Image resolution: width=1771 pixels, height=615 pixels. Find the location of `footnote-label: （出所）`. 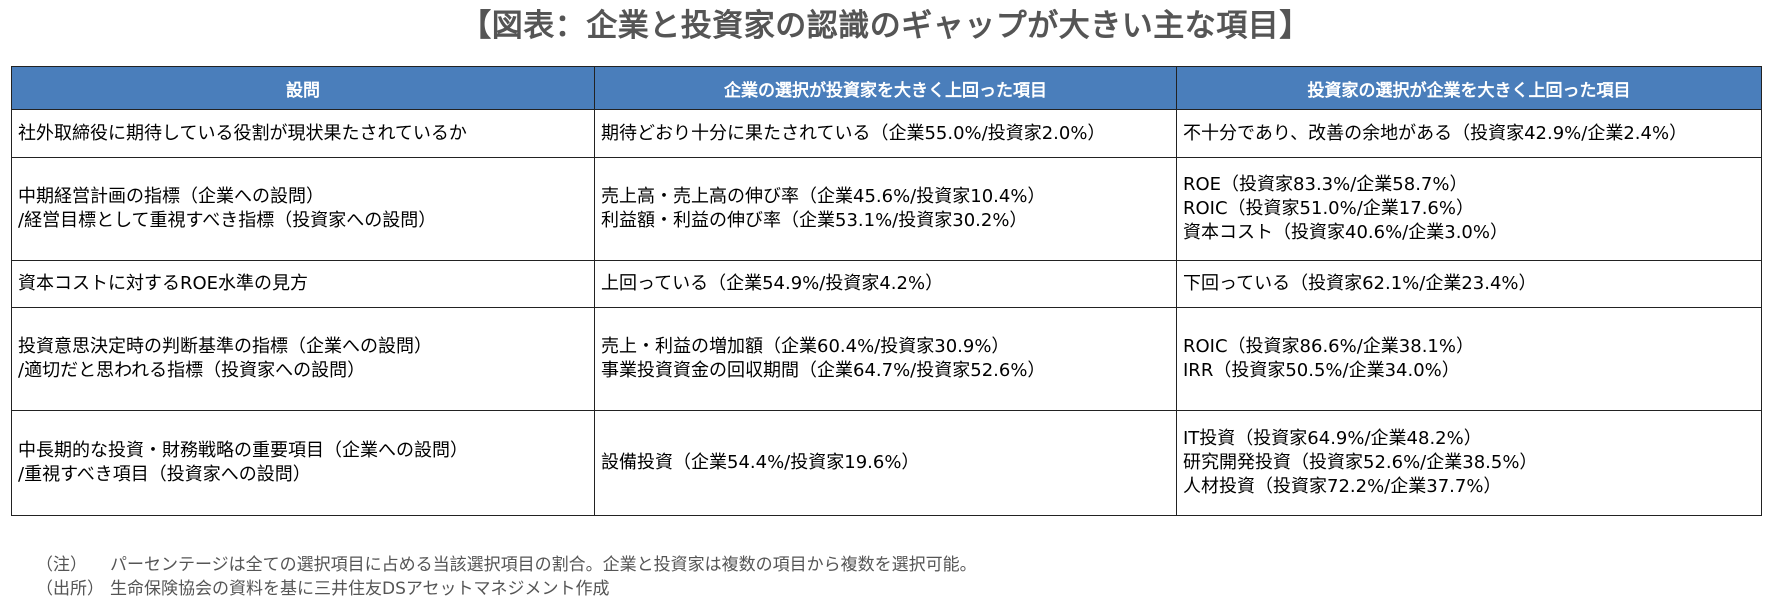

footnote-label: （出所） is located at coordinates (70, 589).